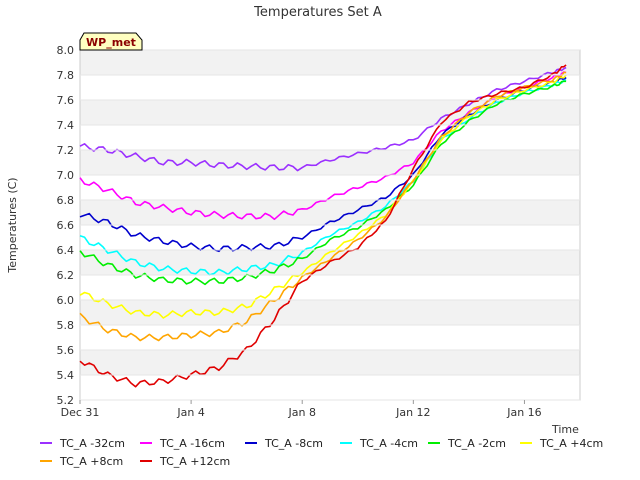 This screenshot has height=480, width=640. I want to click on y-tick-label: 5.6, so click(66, 350).